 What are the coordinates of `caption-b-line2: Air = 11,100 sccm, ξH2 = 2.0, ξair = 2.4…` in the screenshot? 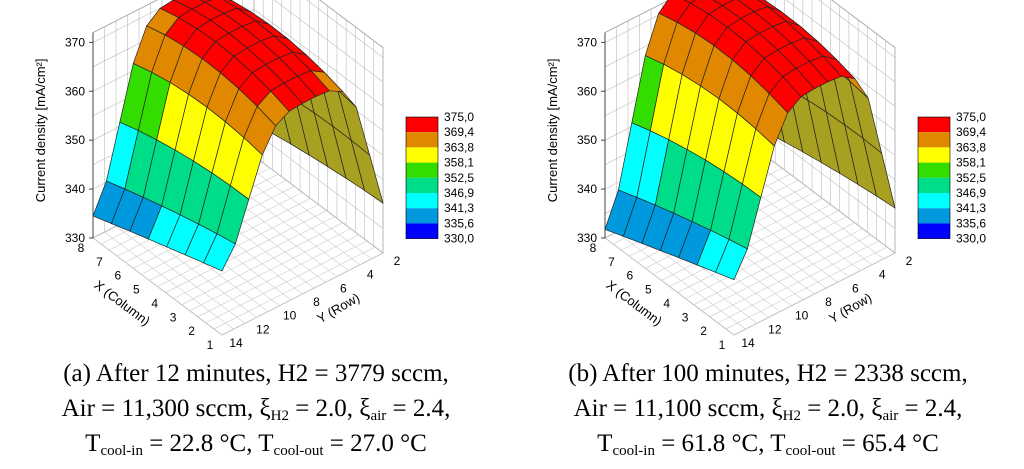 It's located at (768, 409).